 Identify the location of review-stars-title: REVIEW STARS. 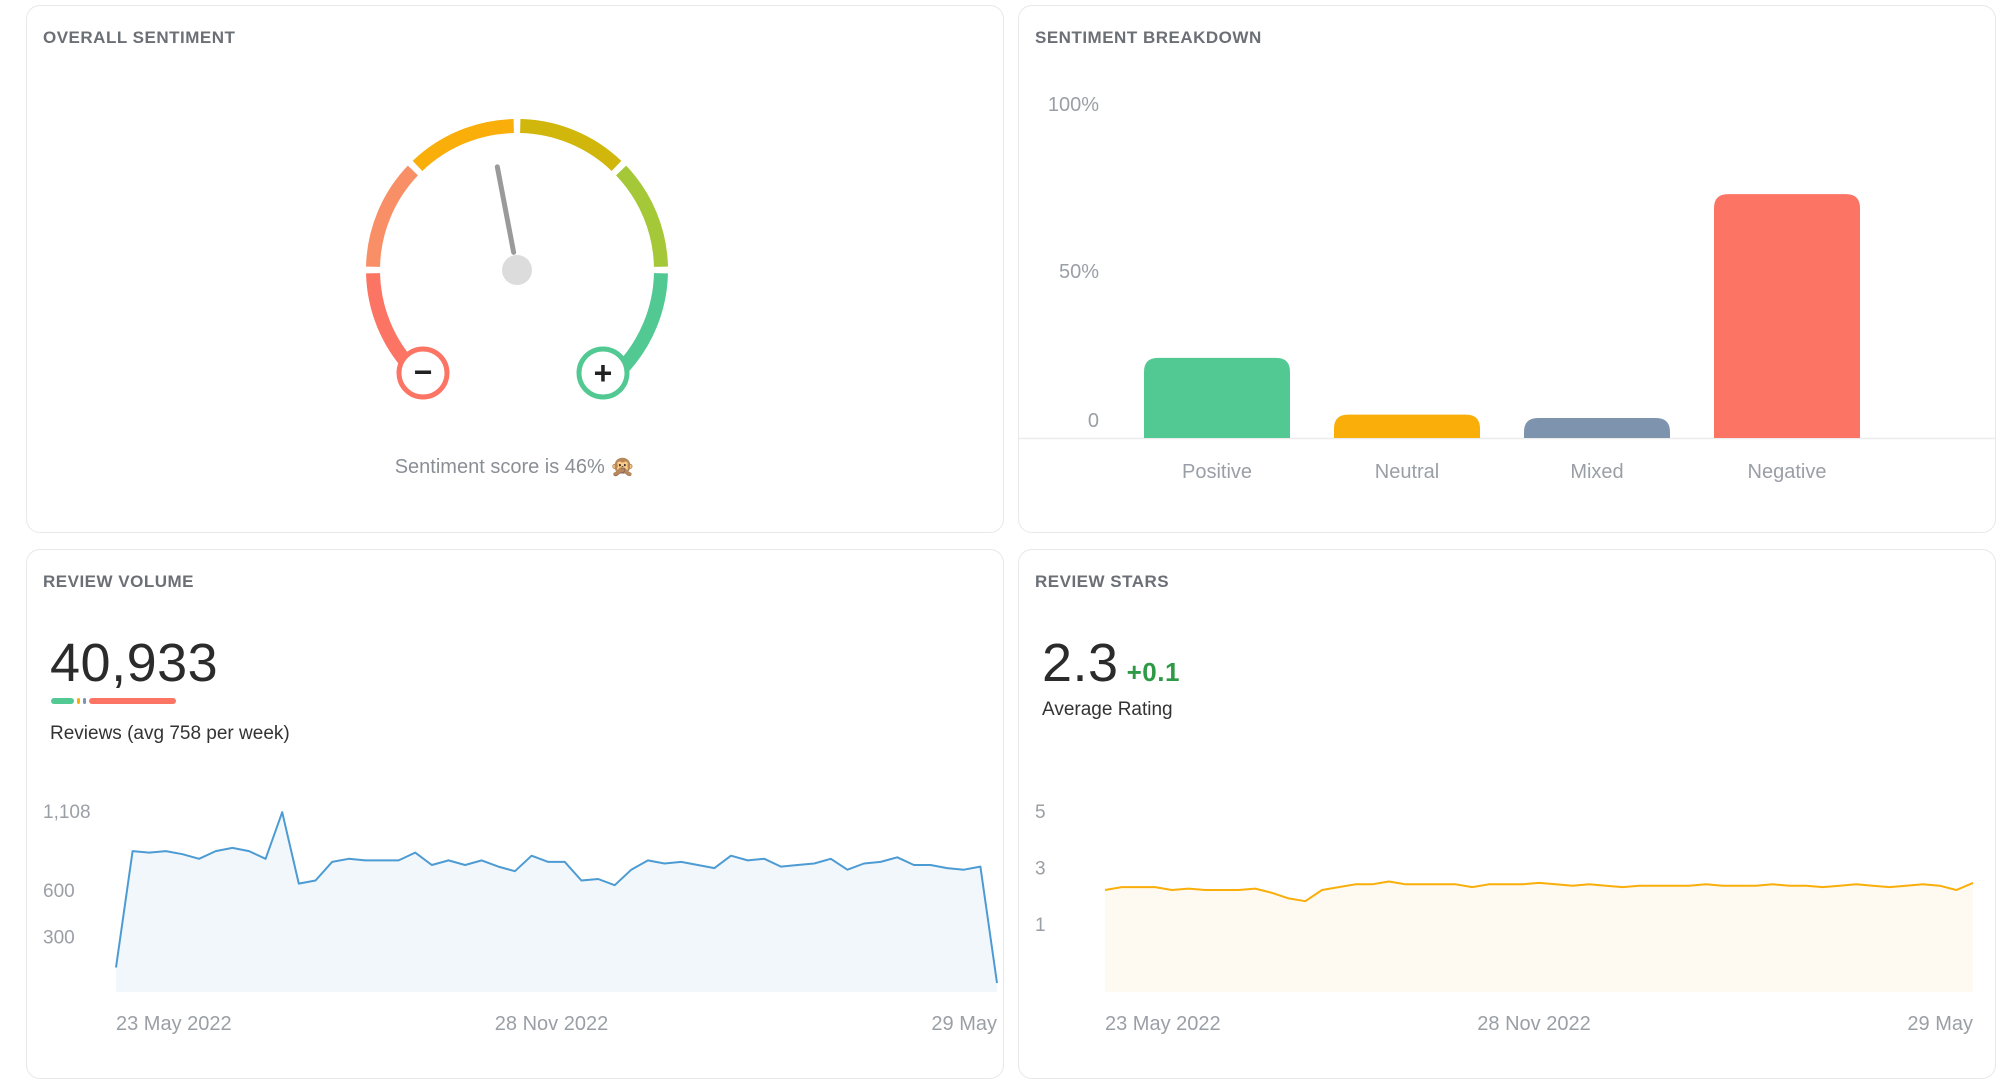
(1102, 581).